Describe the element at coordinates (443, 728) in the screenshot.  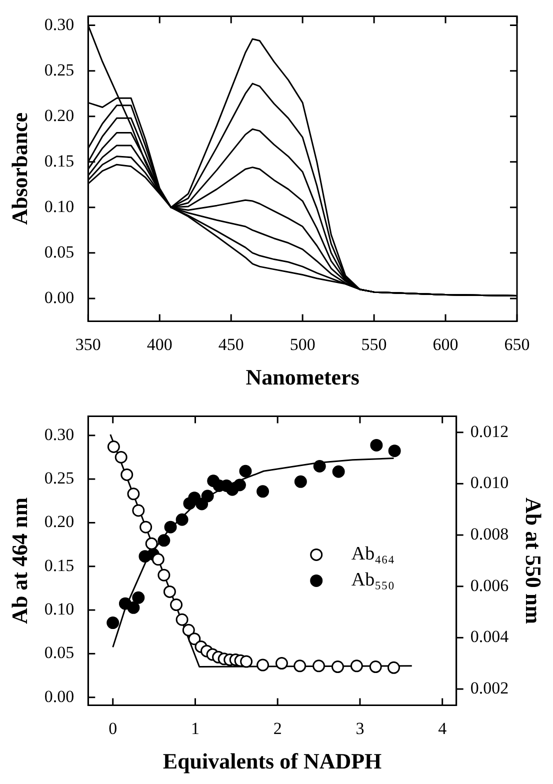
I see `x-tick-label: 4` at that location.